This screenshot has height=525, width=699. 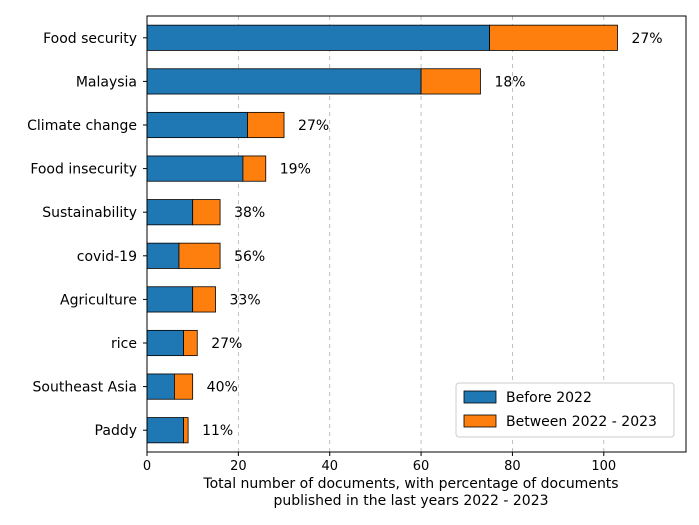 What do you see at coordinates (295, 170) in the screenshot?
I see `percent-label: 19%` at bounding box center [295, 170].